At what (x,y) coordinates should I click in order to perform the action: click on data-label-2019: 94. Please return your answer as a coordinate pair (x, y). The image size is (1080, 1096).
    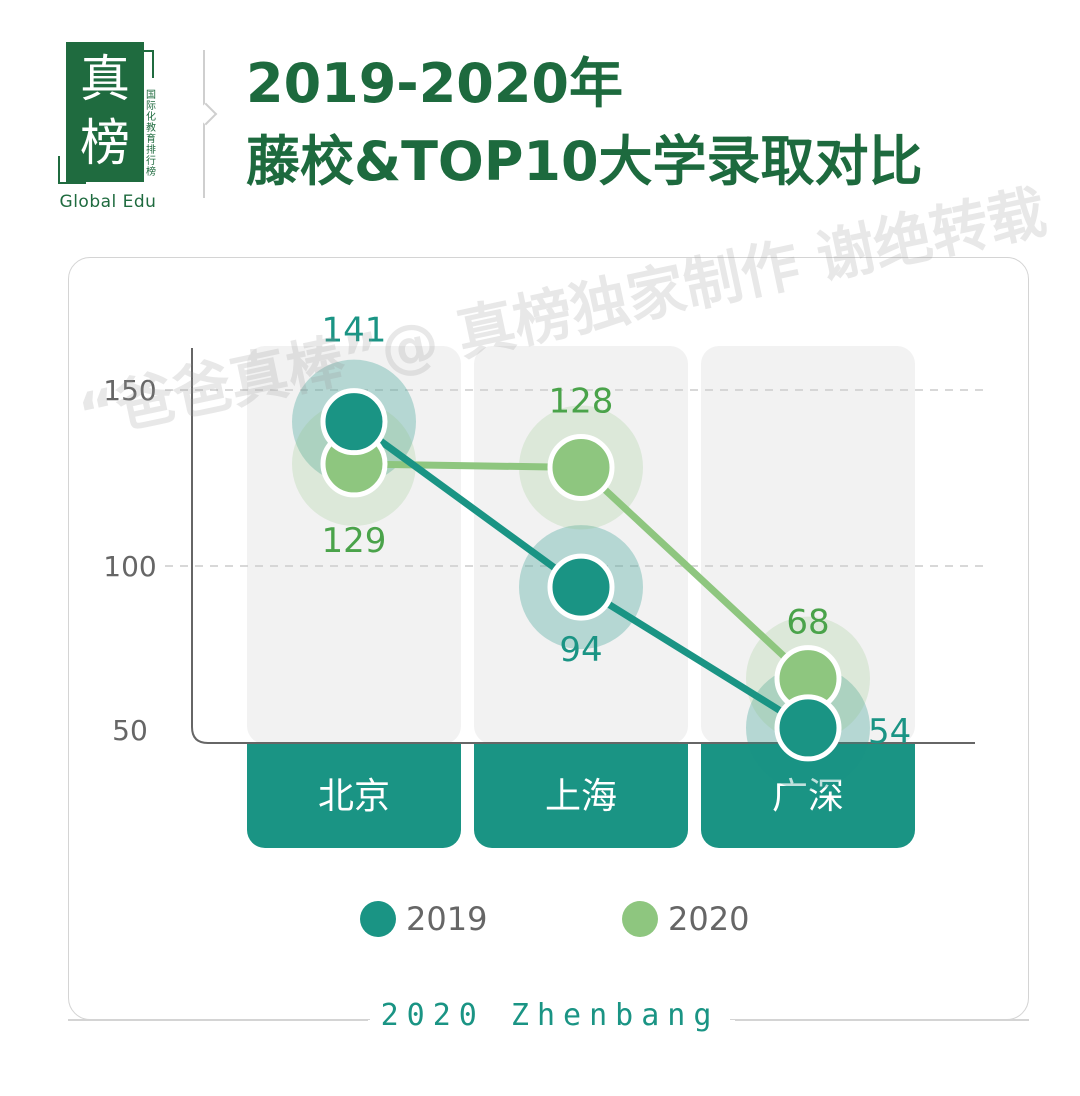
    Looking at the image, I should click on (580, 650).